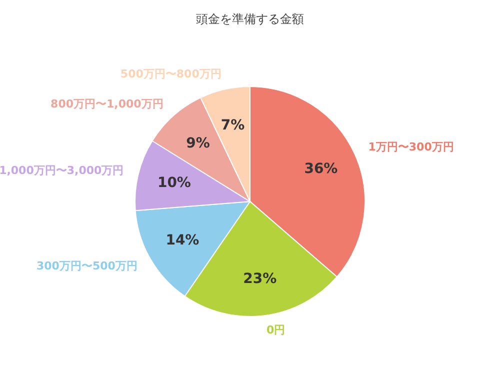 Image resolution: width=500 pixels, height=375 pixels. What do you see at coordinates (87, 266) in the screenshot?
I see `slice-label: 300万円〜500万円` at bounding box center [87, 266].